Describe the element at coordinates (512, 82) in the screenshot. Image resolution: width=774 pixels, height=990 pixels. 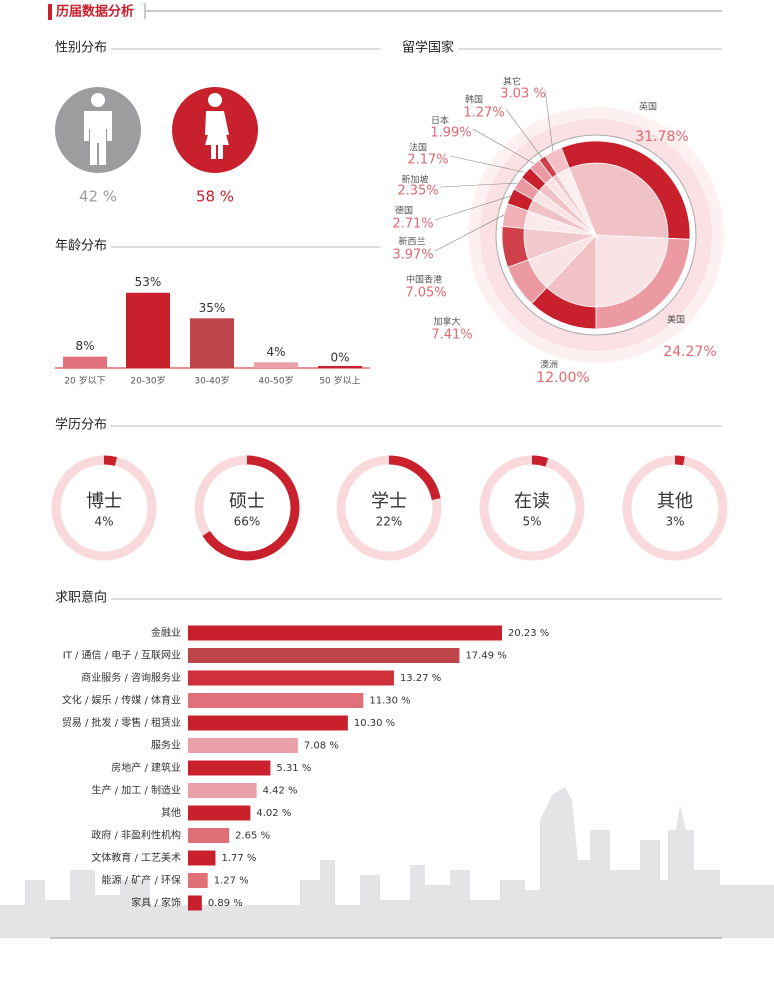
I see `slice-name: 其它` at that location.